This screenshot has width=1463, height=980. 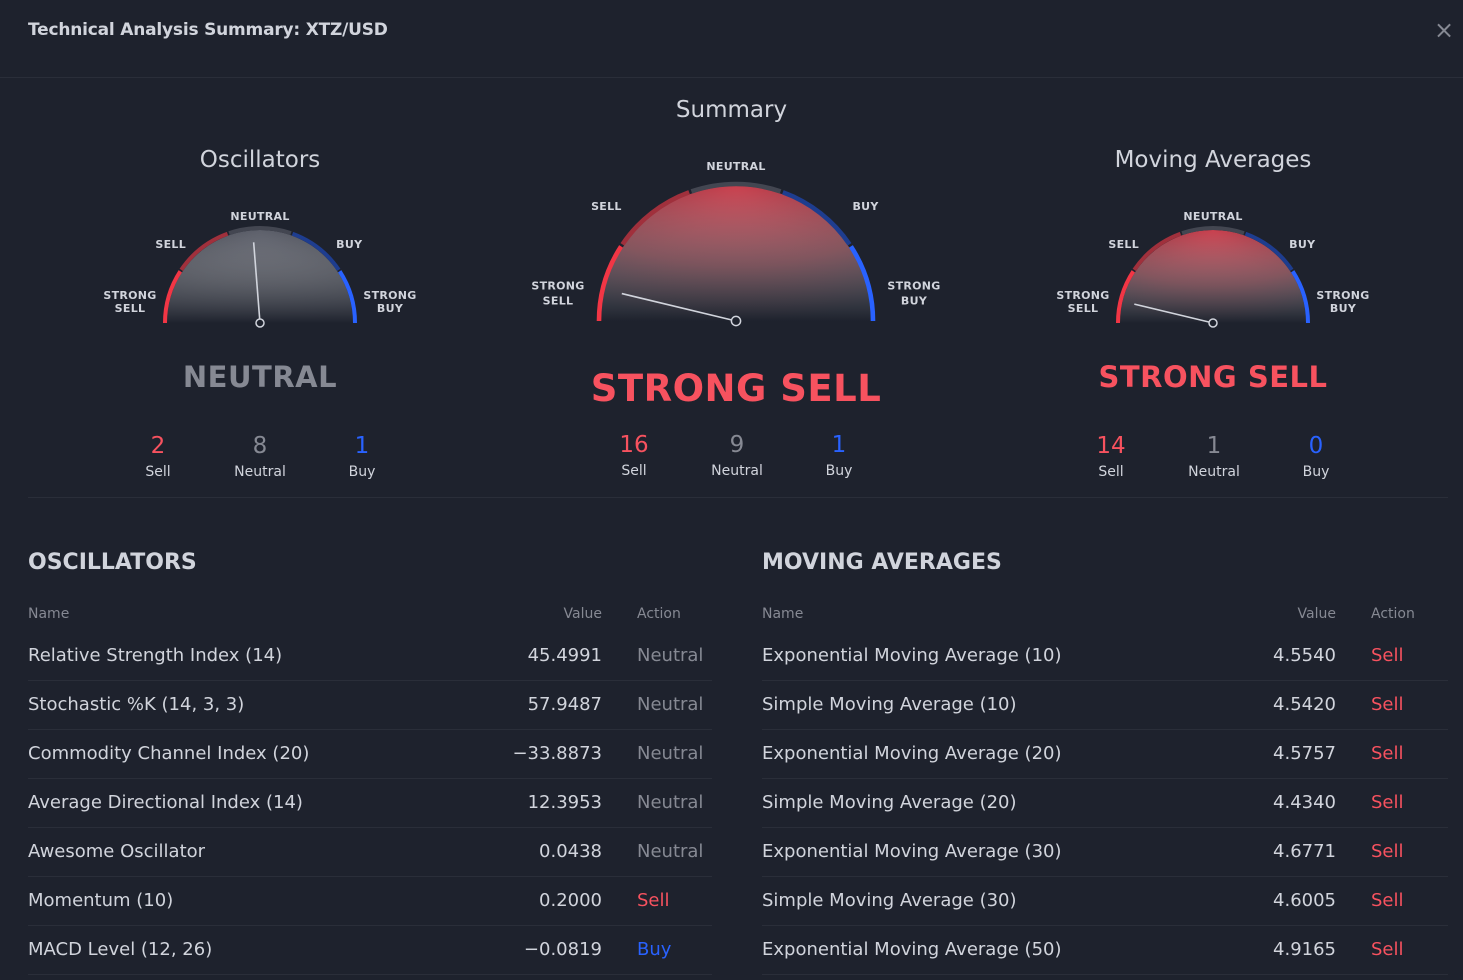 I want to click on indicator-name: Relative Strength Index (14), so click(x=155, y=655).